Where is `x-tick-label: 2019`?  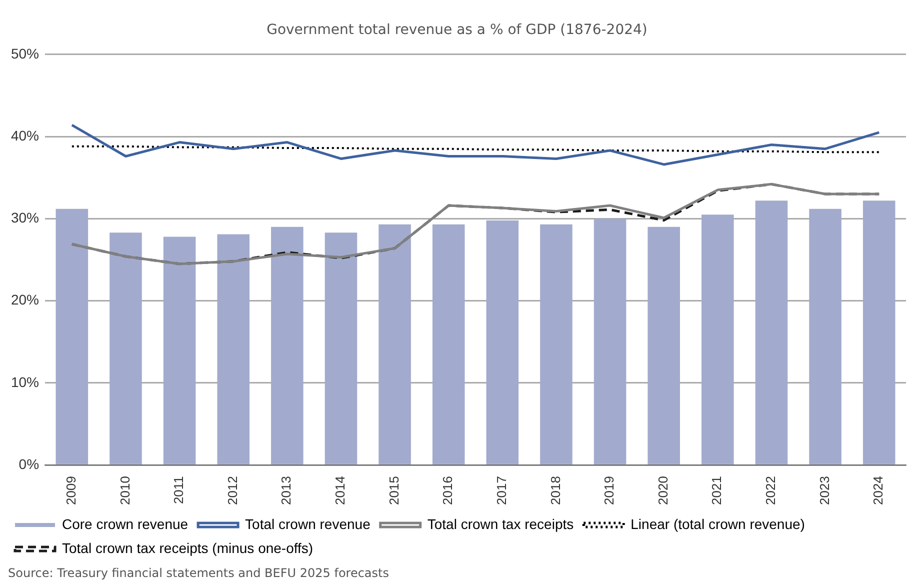 x-tick-label: 2019 is located at coordinates (609, 490).